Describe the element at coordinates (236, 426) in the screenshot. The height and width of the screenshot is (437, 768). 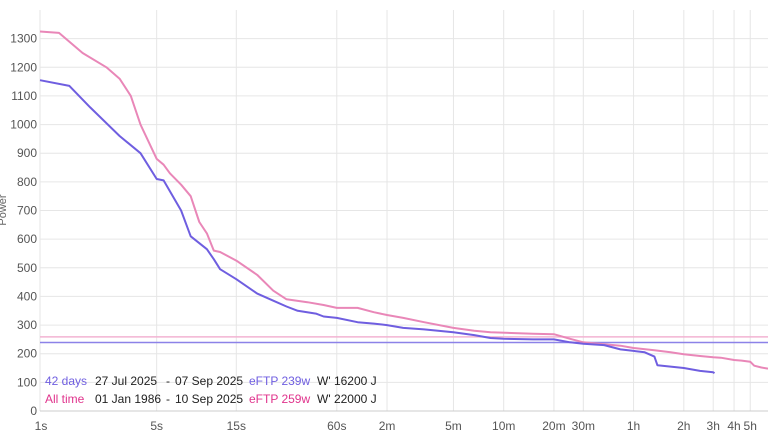
I see `x-tick-label: 15s` at that location.